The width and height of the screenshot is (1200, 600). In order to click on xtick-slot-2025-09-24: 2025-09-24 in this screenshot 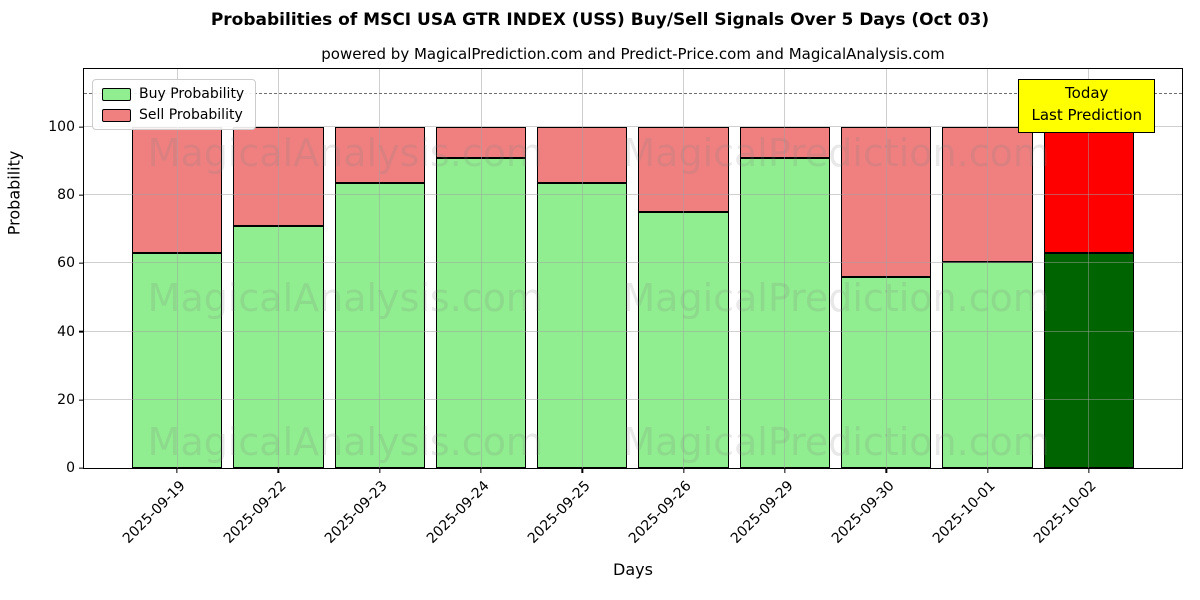, I will do `click(475, 513)`.